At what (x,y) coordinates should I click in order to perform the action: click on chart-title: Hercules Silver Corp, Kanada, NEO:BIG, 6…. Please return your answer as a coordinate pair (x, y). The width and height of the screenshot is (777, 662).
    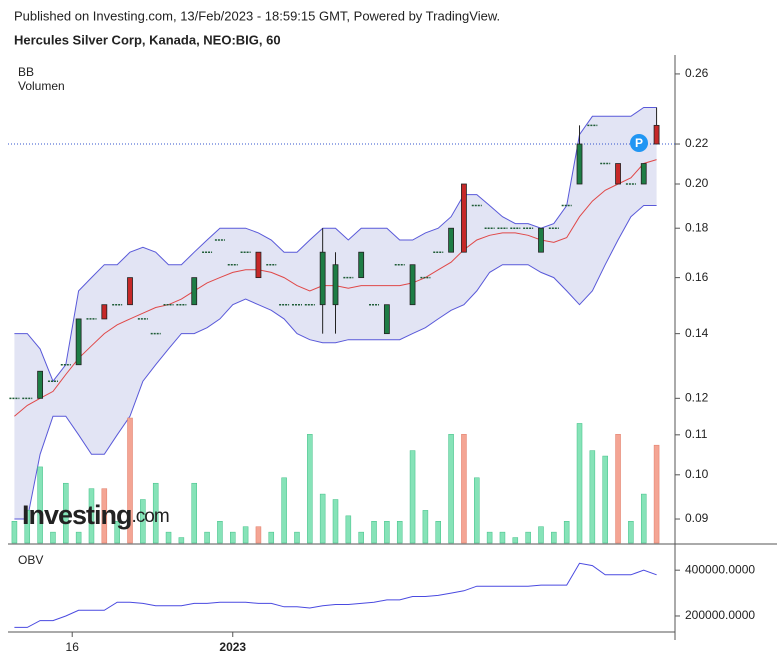
    Looking at the image, I should click on (147, 39).